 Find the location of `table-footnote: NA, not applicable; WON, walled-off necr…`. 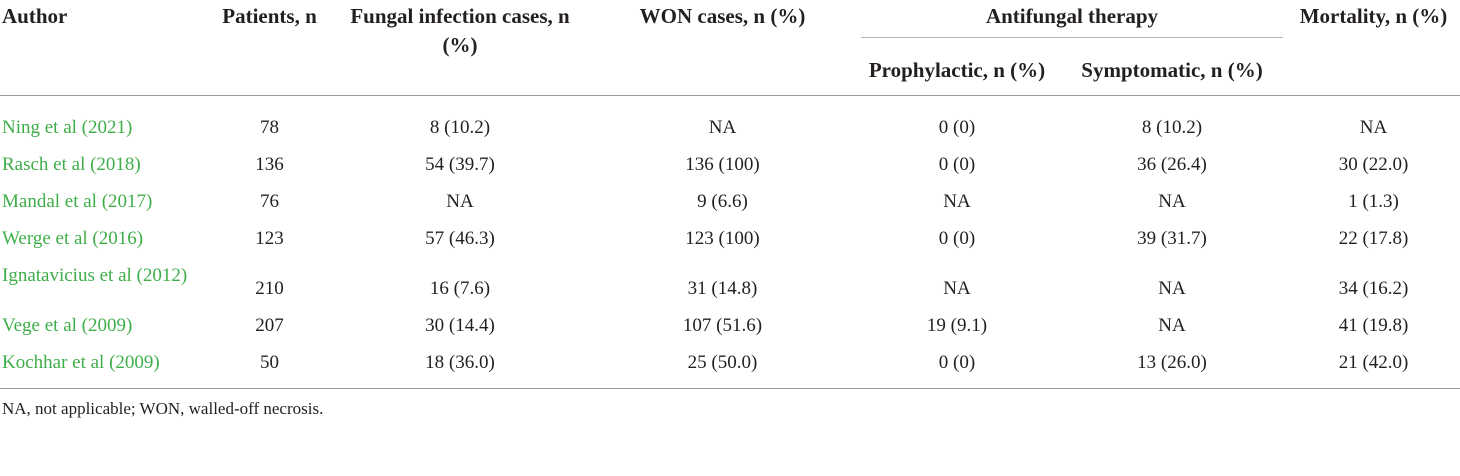

table-footnote: NA, not applicable; WON, walled-off necr… is located at coordinates (163, 408).